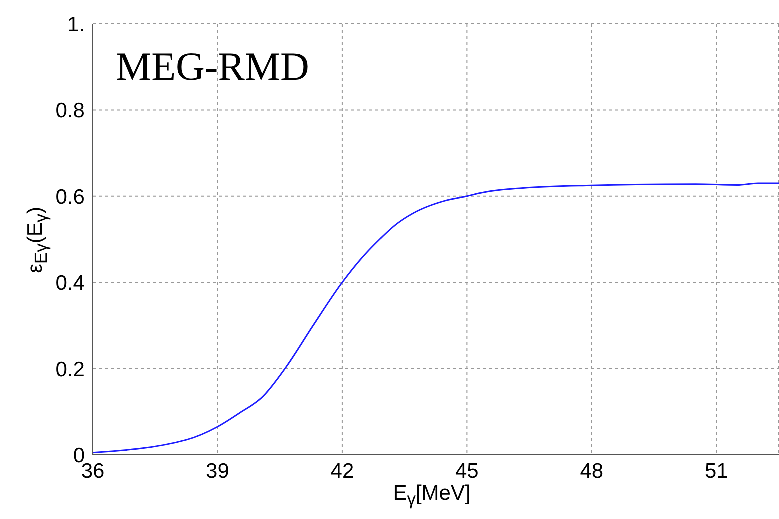 The width and height of the screenshot is (779, 519). I want to click on y-tick-label: 0.6, so click(70, 197).